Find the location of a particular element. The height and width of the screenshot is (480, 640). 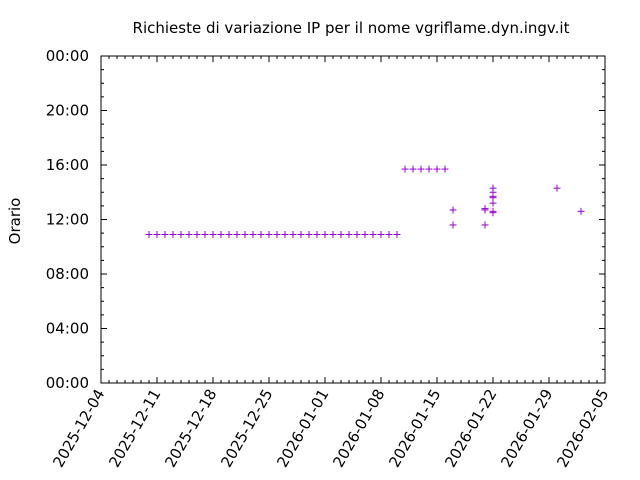

y-axis-label: Orario is located at coordinates (15, 221).